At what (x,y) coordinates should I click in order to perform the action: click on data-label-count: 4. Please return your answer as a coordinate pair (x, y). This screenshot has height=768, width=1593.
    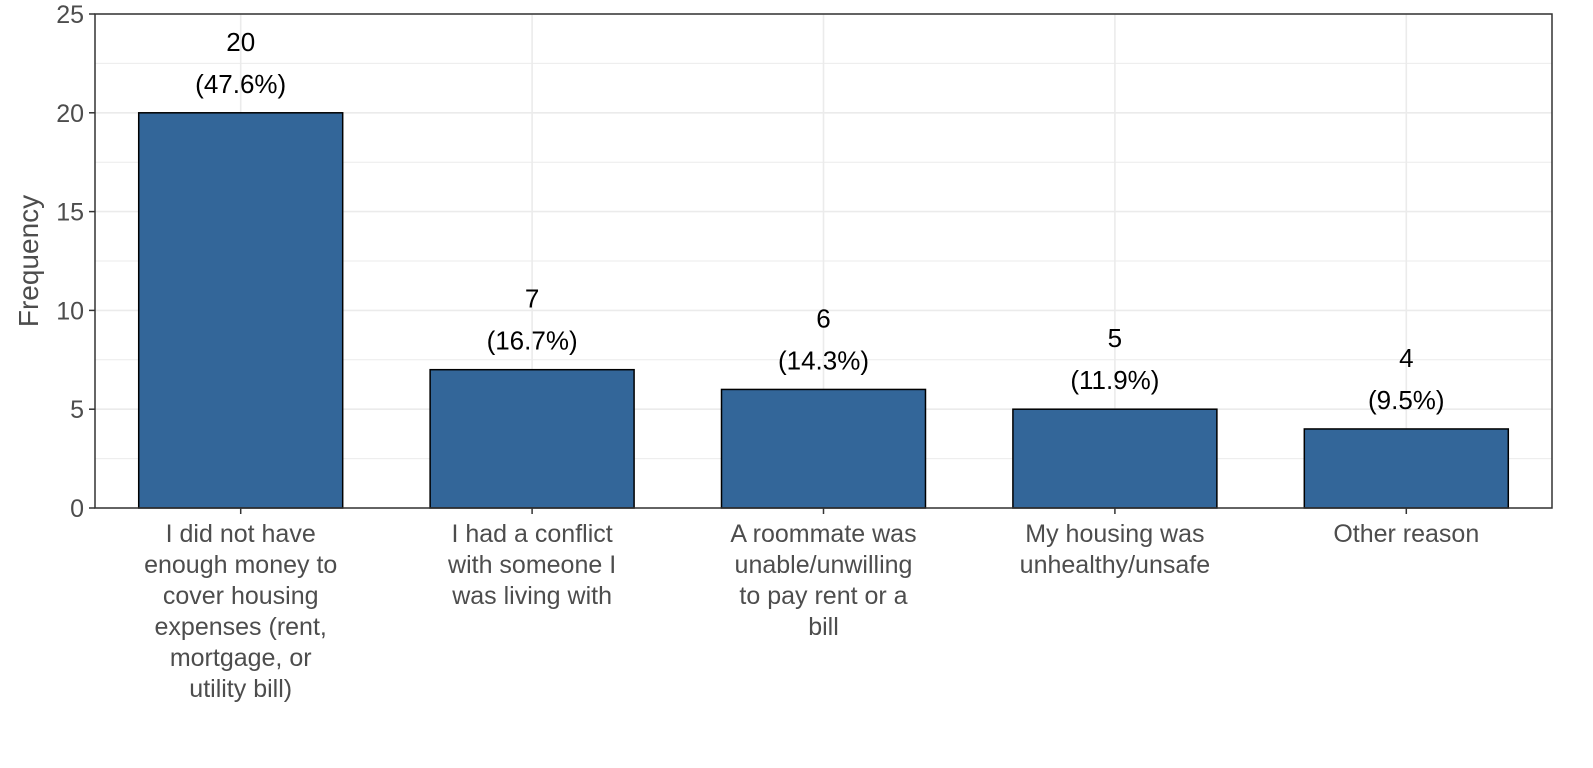
    Looking at the image, I should click on (1406, 358).